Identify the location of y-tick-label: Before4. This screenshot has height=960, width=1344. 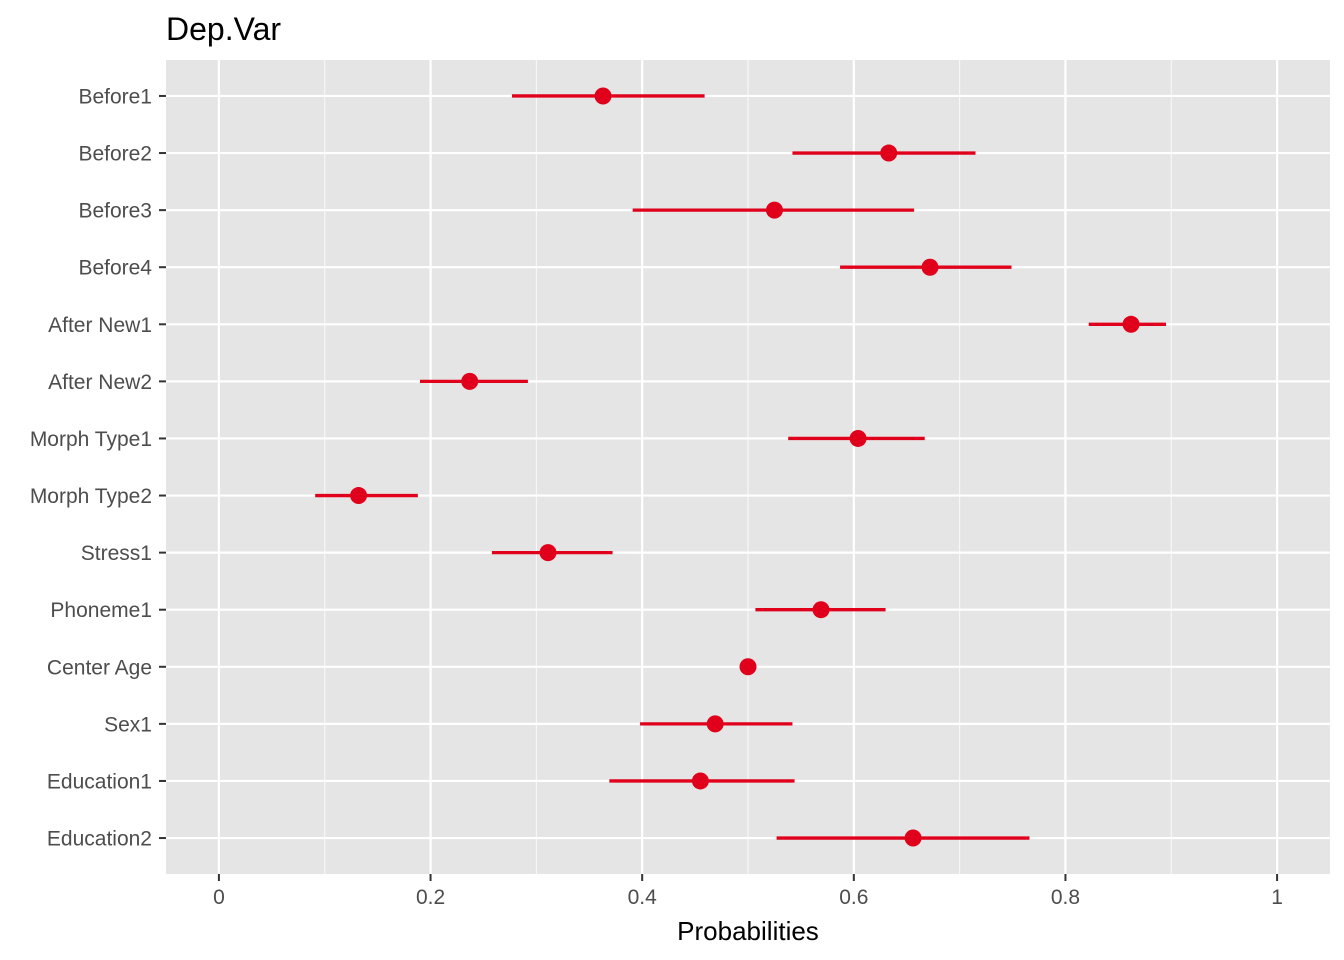
(115, 268).